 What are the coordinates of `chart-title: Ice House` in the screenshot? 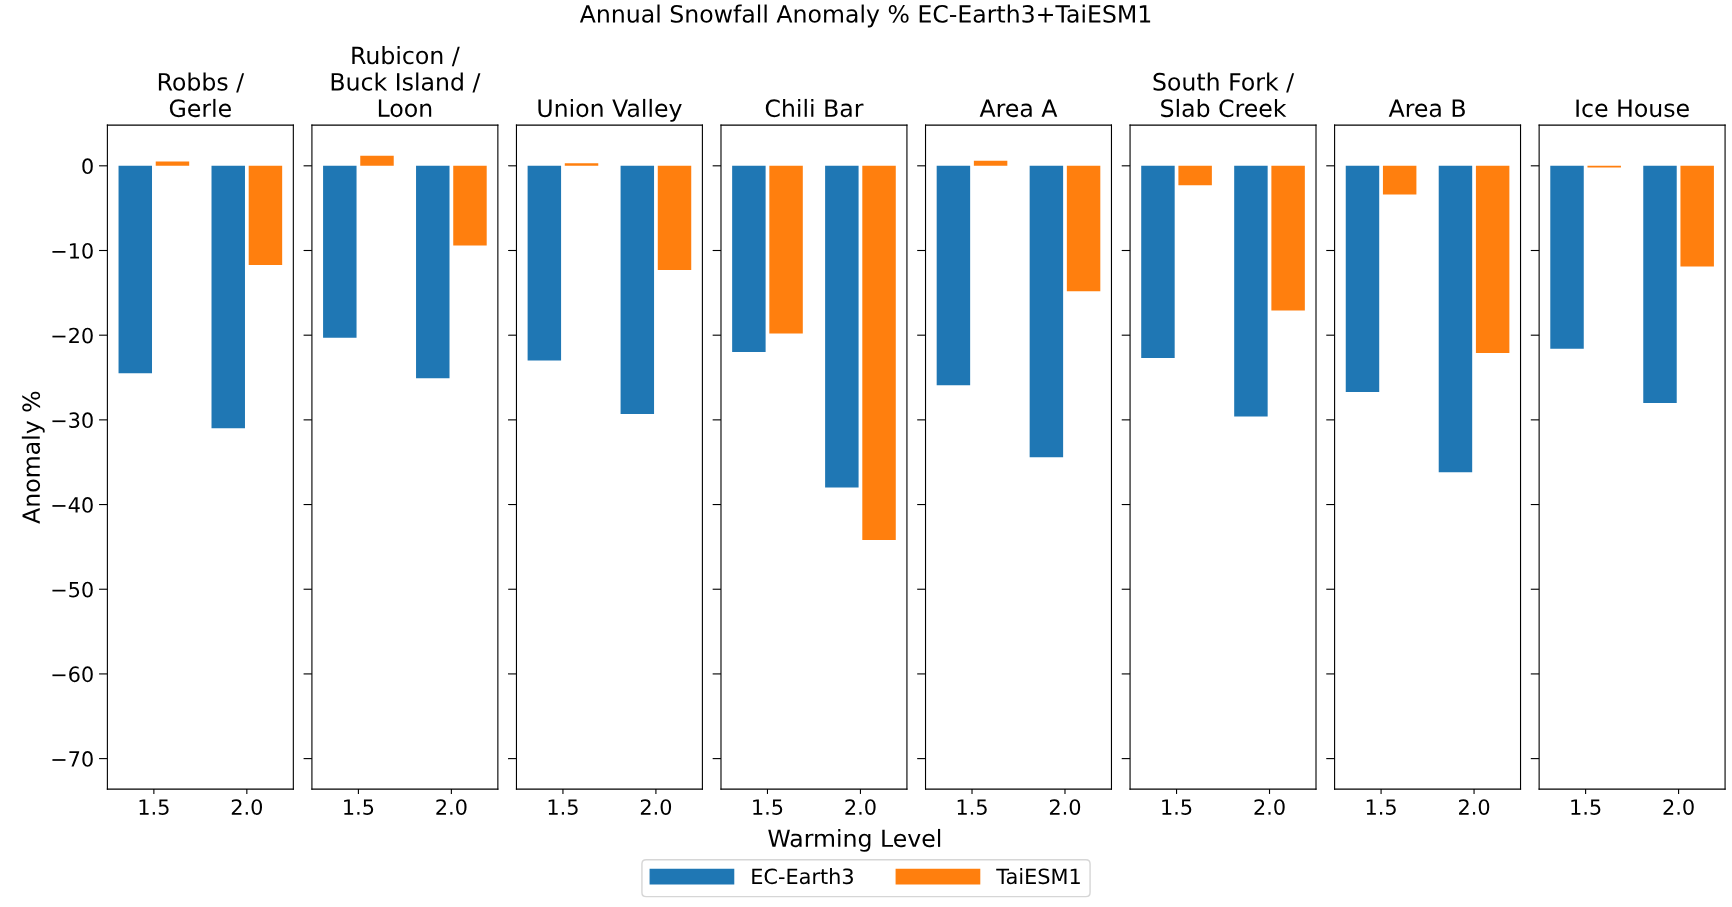 It's located at (1632, 108).